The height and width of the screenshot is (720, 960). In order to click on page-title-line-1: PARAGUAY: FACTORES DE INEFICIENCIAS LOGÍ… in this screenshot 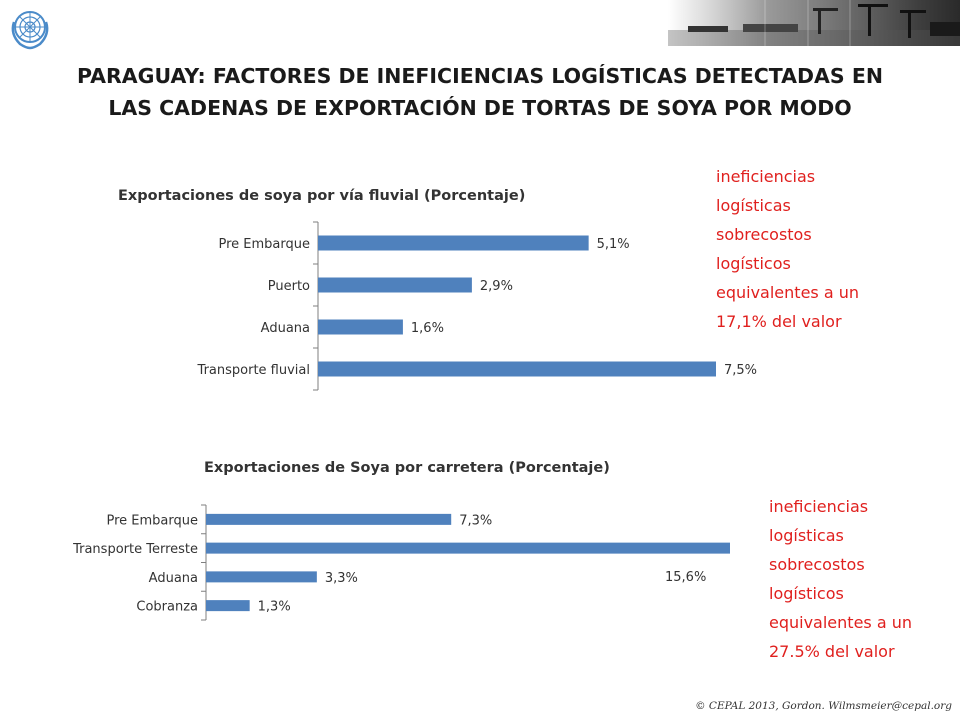, I will do `click(480, 76)`.